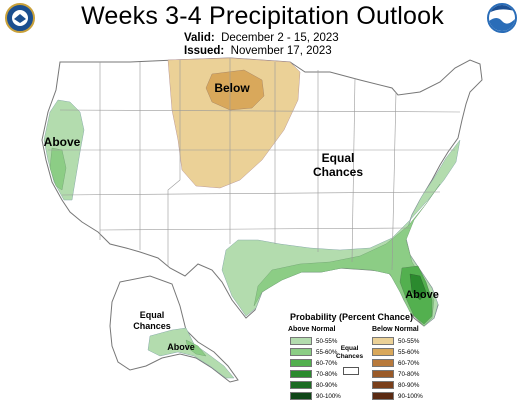  Describe the element at coordinates (327, 352) in the screenshot. I see `legend-above-label-1: 55-60%` at that location.